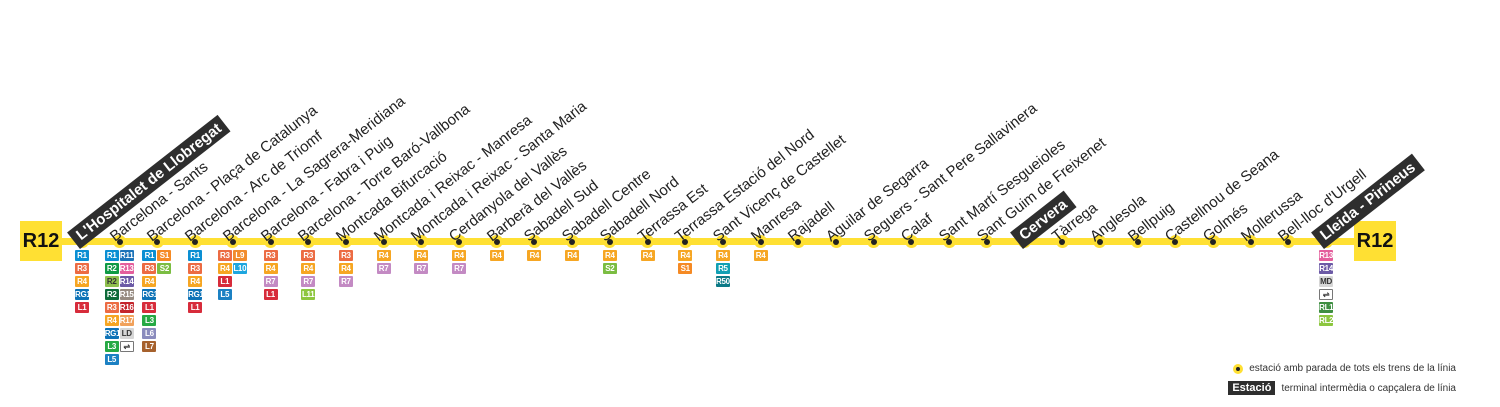  What do you see at coordinates (308, 294) in the screenshot?
I see `connection-badge-l11: L11` at bounding box center [308, 294].